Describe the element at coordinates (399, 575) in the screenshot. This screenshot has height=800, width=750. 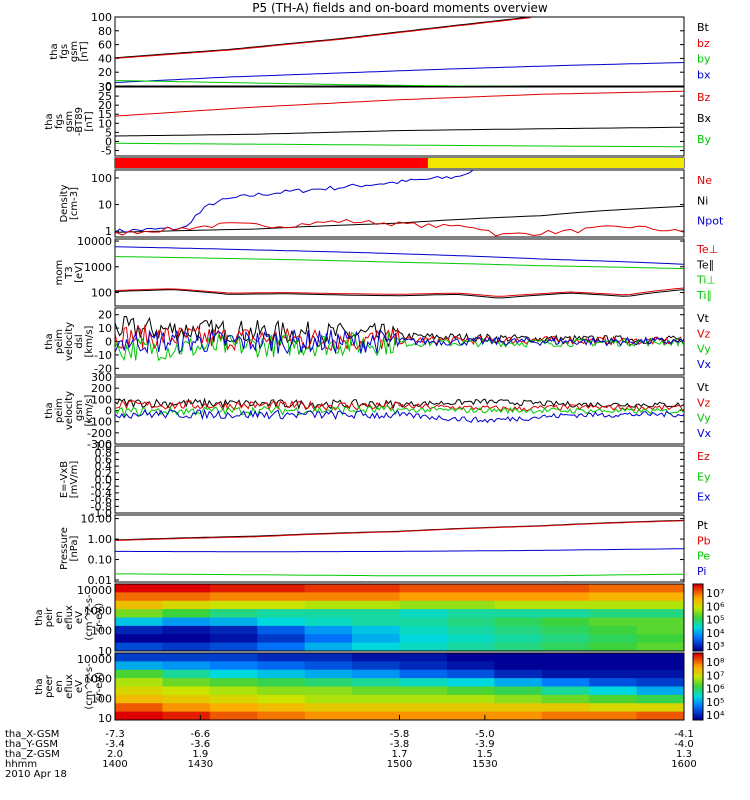
I see `series-line-Pe` at that location.